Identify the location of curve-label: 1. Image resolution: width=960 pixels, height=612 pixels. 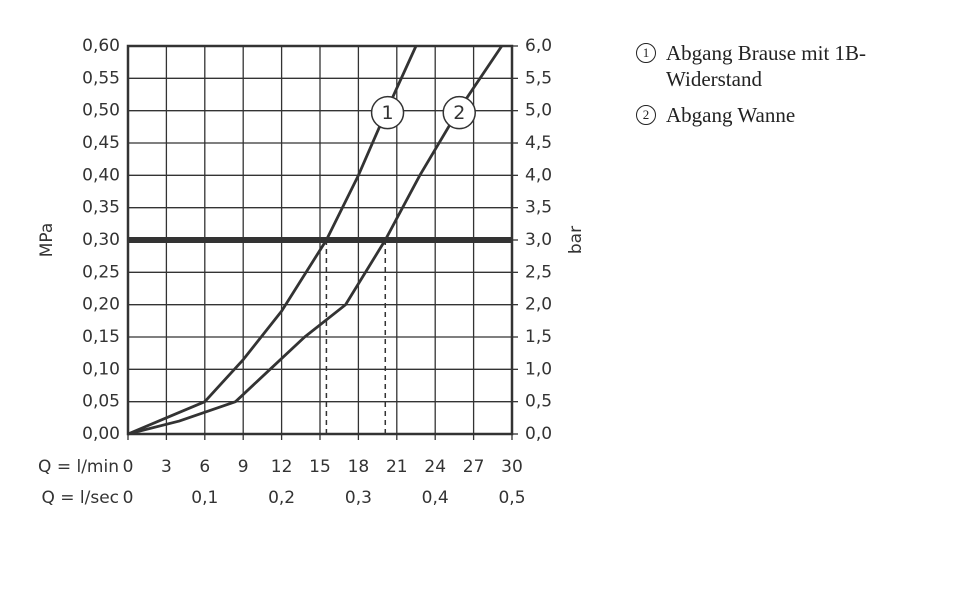
(388, 113).